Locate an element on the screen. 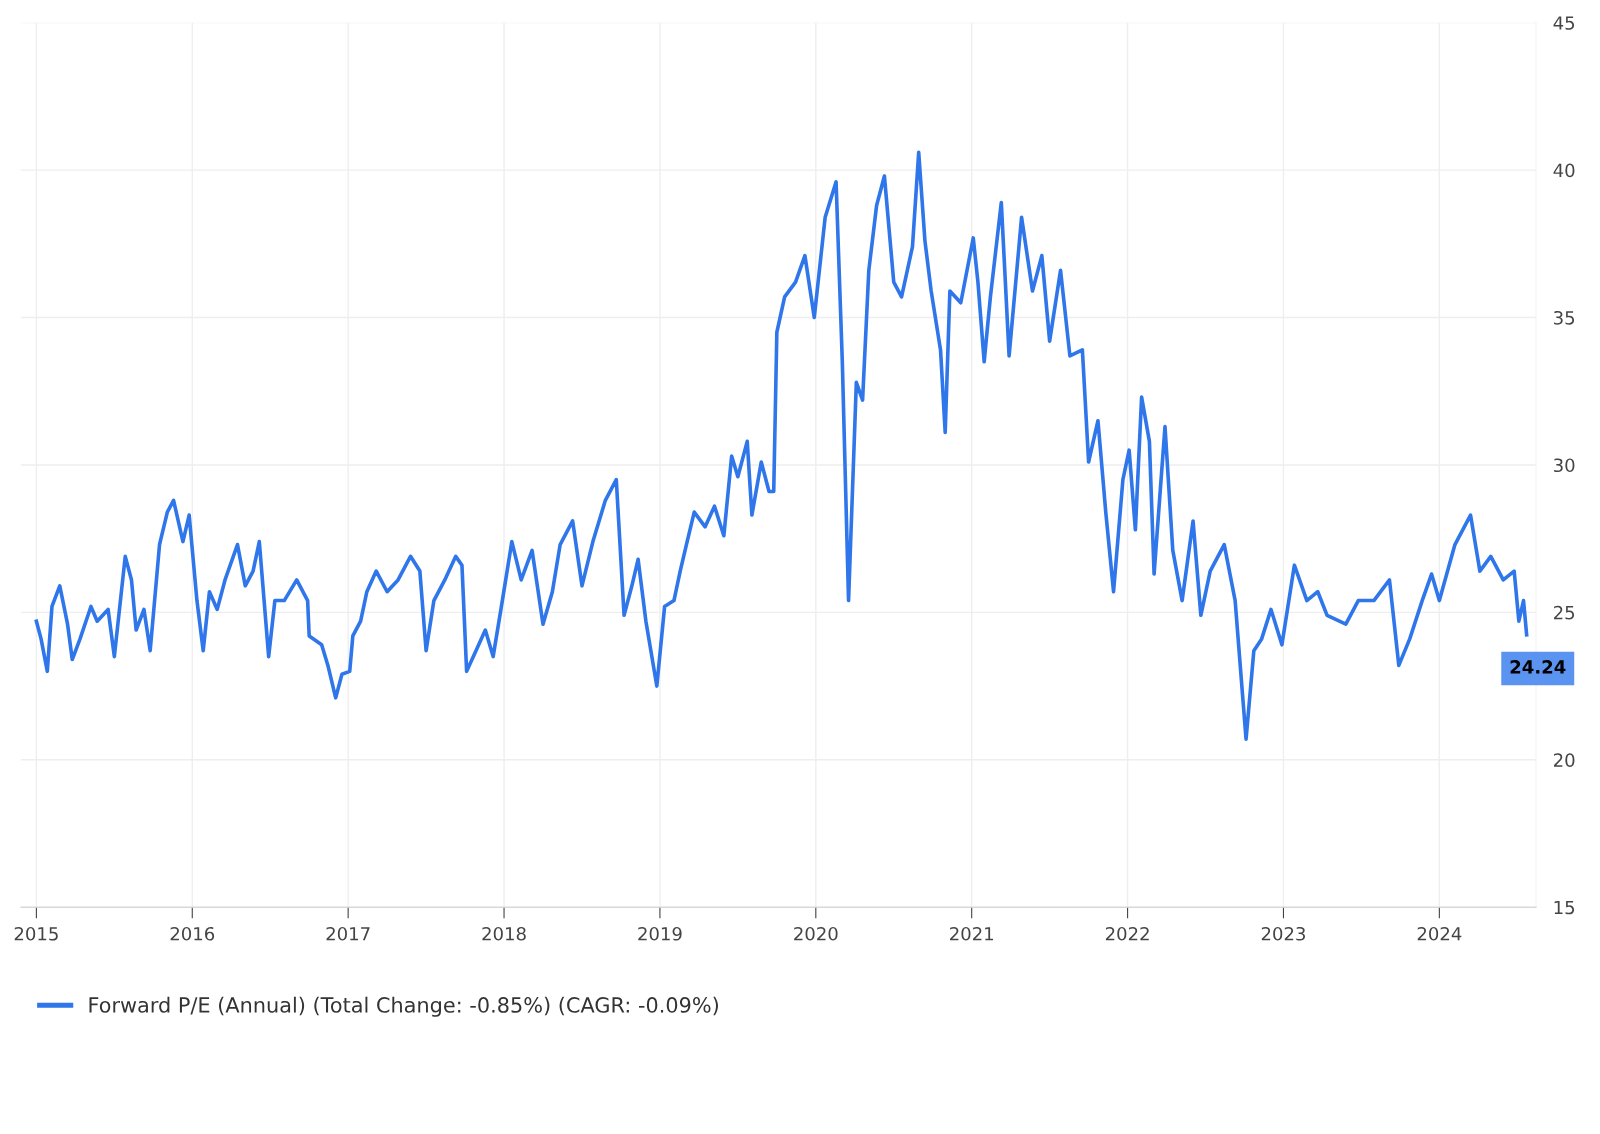 The image size is (1600, 1134). x-tick-label: 2017 is located at coordinates (348, 933).